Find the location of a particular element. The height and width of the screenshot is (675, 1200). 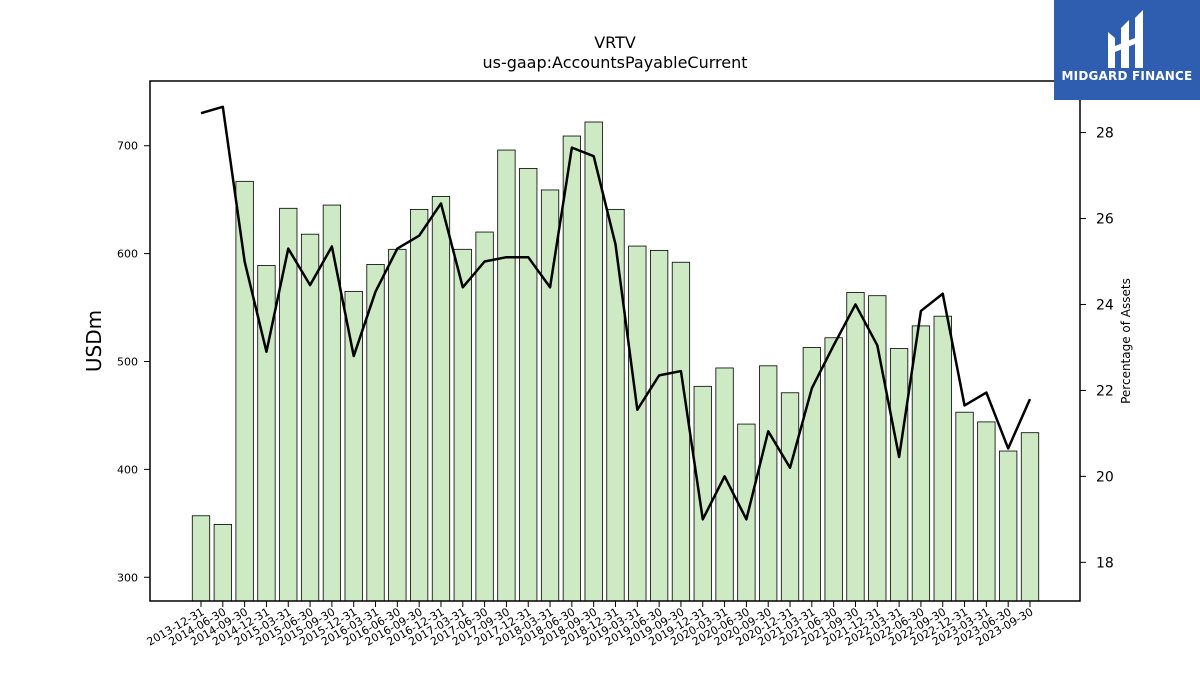

logo-mark-icon is located at coordinates (1125, 39).